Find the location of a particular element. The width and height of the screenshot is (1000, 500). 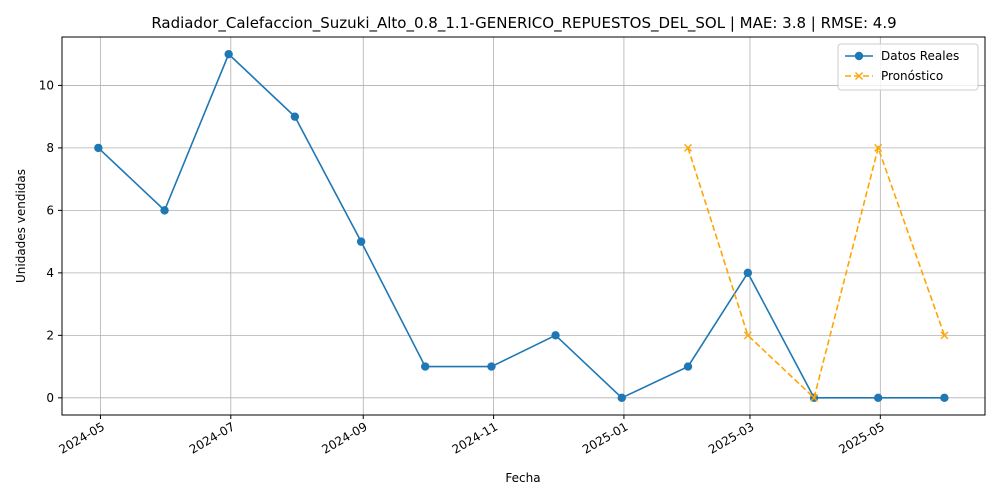

x-tick-label: 2025-03 is located at coordinates (731, 437).